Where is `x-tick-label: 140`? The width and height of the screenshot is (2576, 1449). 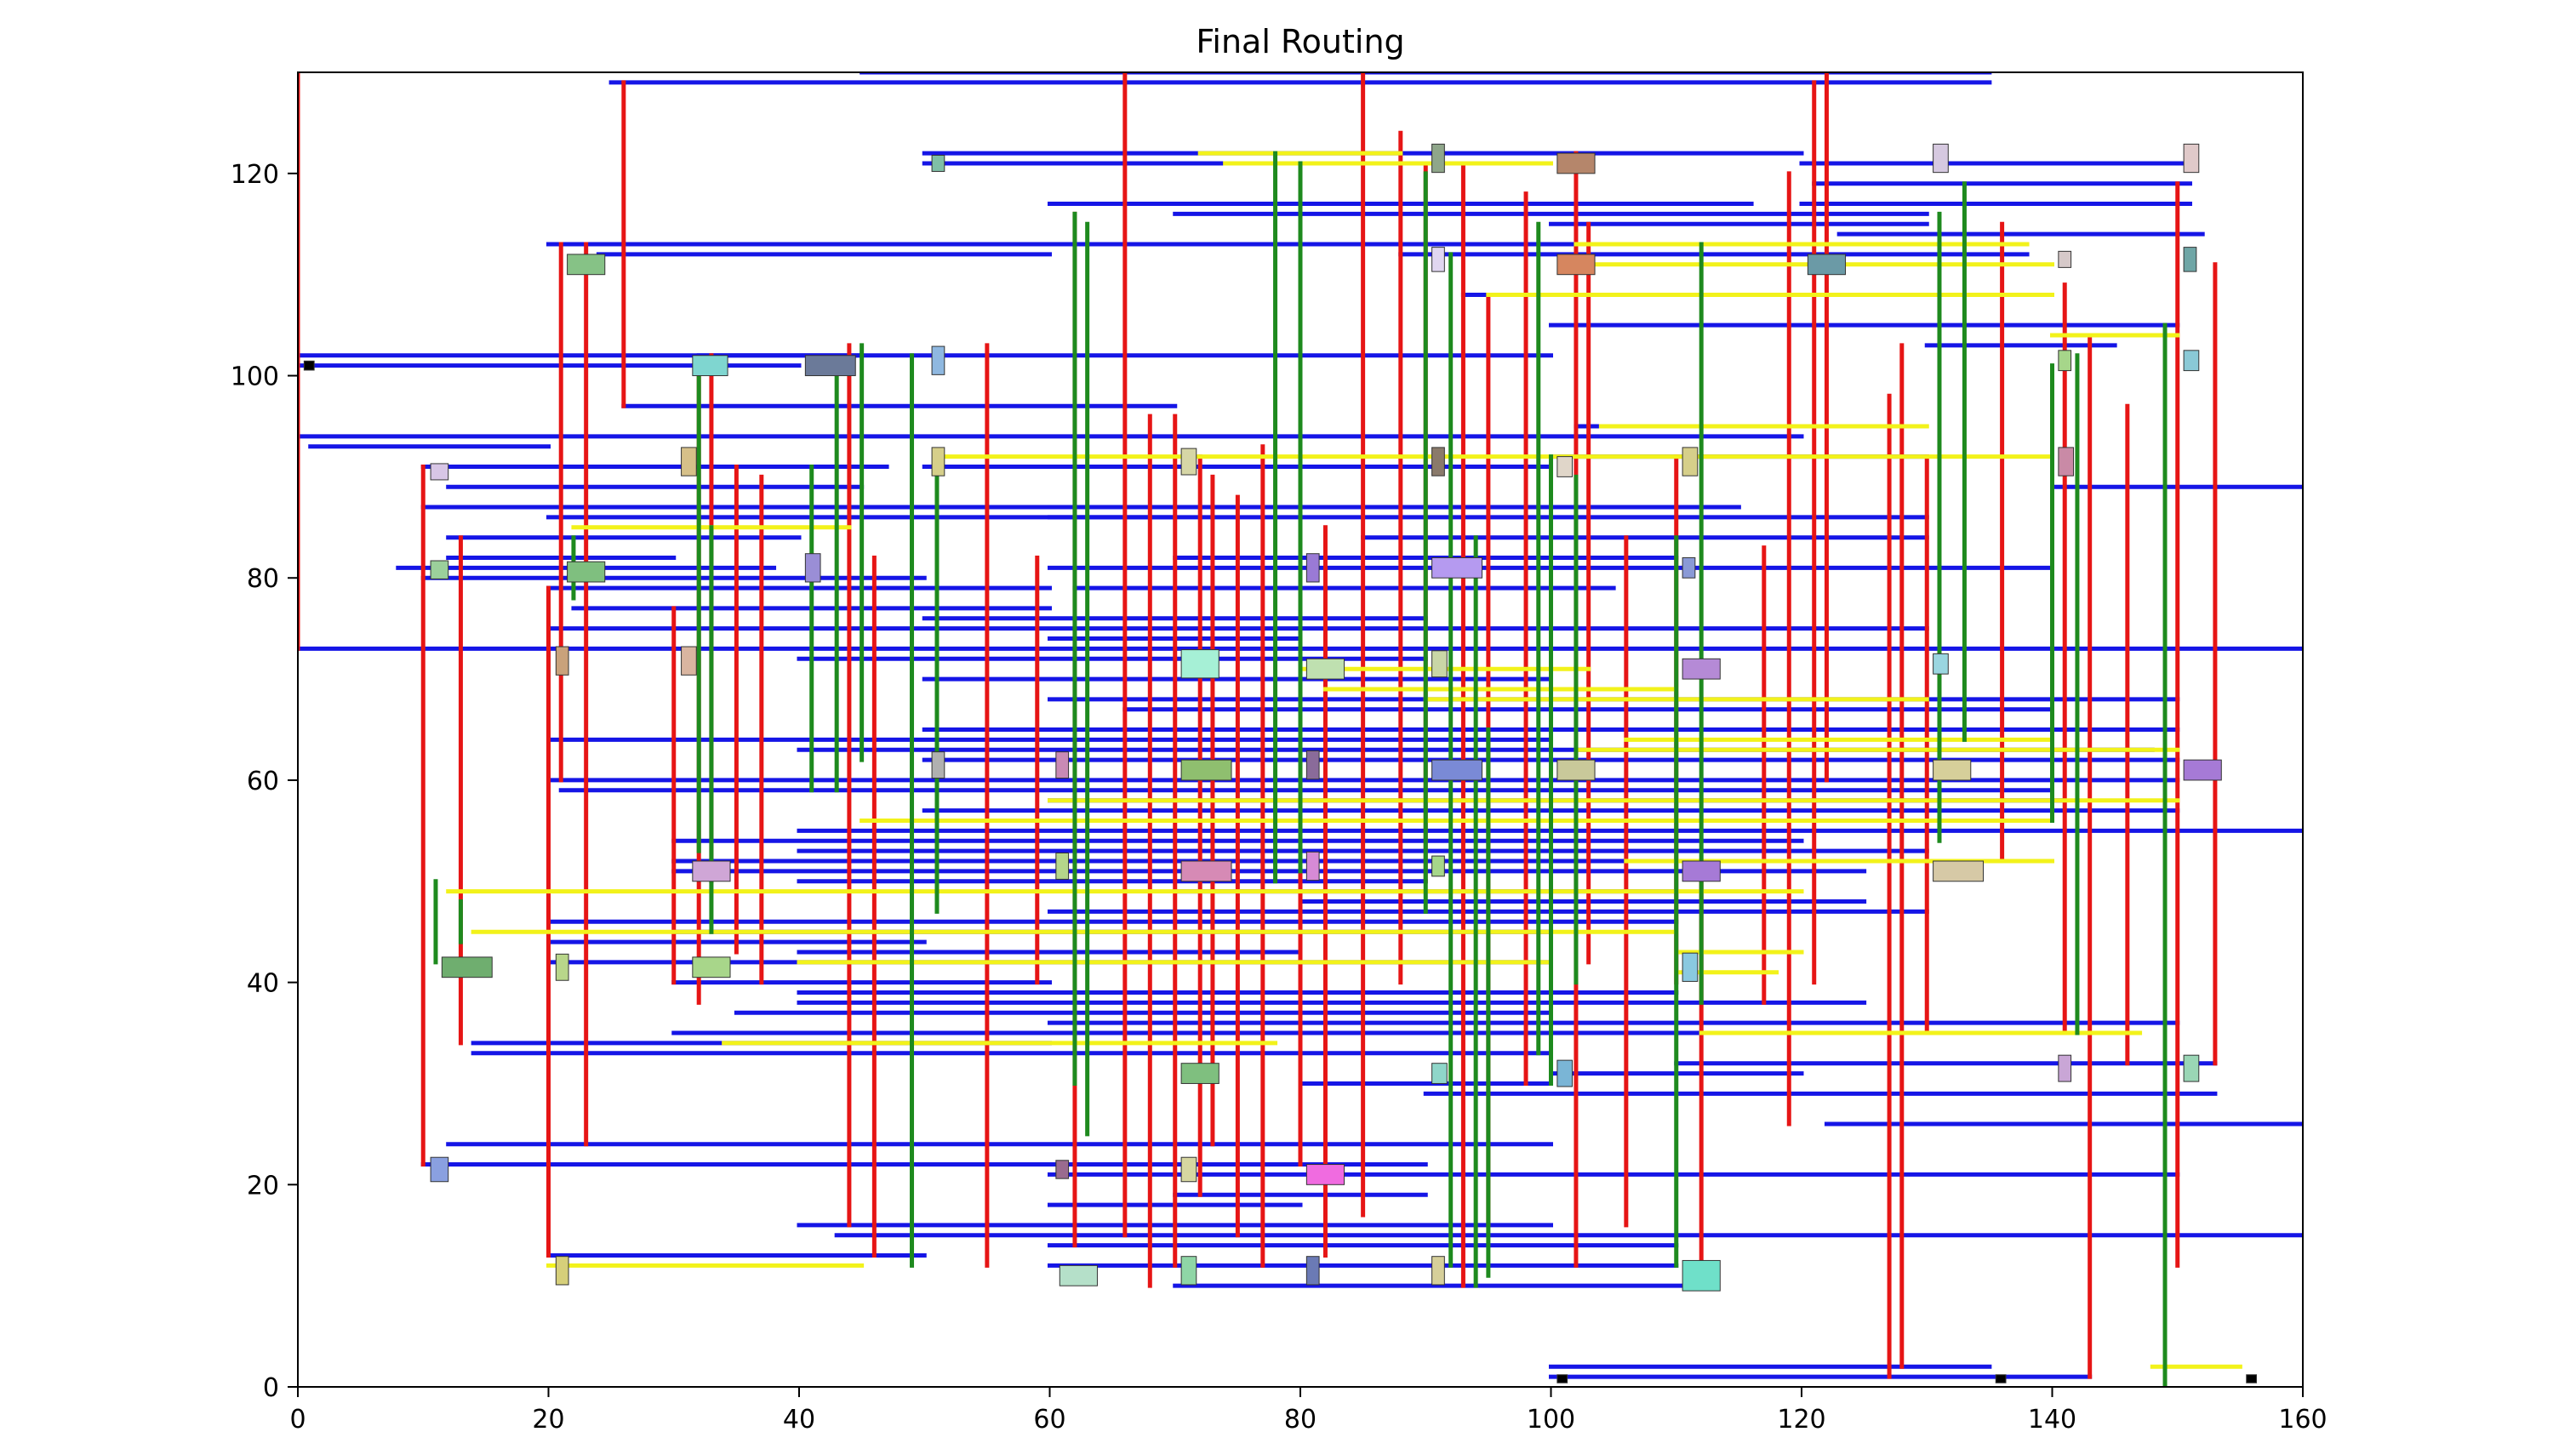 x-tick-label: 140 is located at coordinates (2052, 1420).